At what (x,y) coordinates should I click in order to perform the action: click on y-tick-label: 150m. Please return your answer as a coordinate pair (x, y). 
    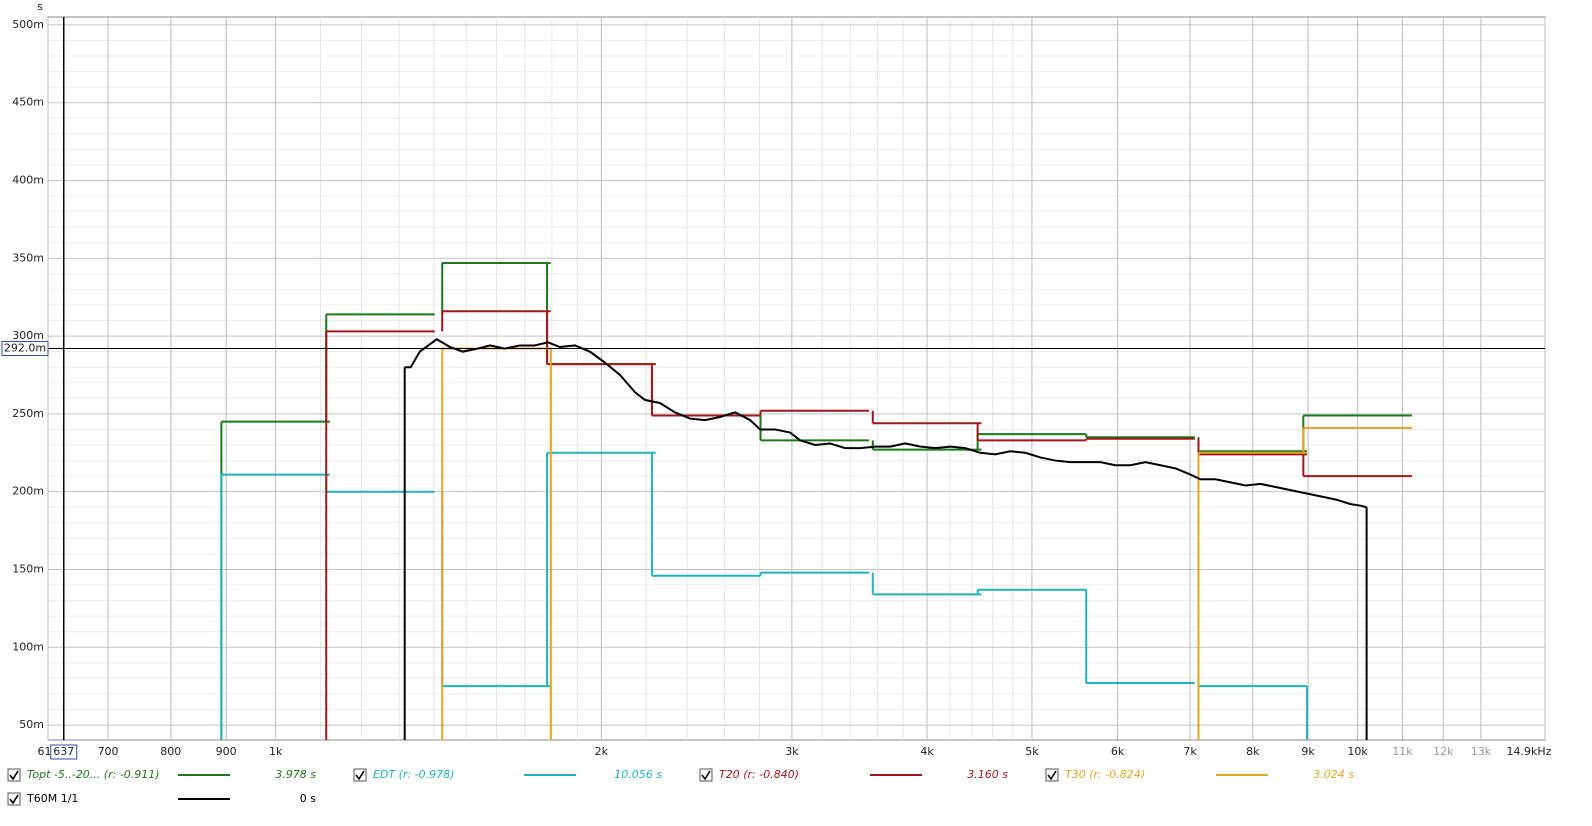
    Looking at the image, I should click on (28, 568).